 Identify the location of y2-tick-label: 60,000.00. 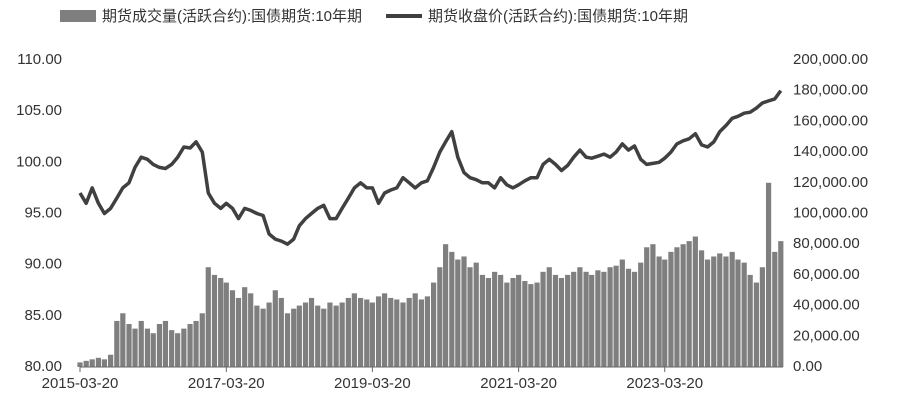
(826, 274).